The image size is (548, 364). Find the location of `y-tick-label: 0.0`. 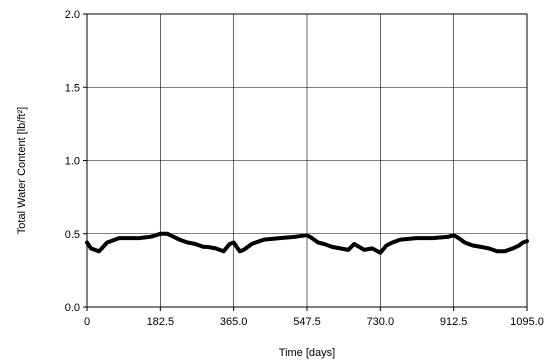

y-tick-label: 0.0 is located at coordinates (72, 308).